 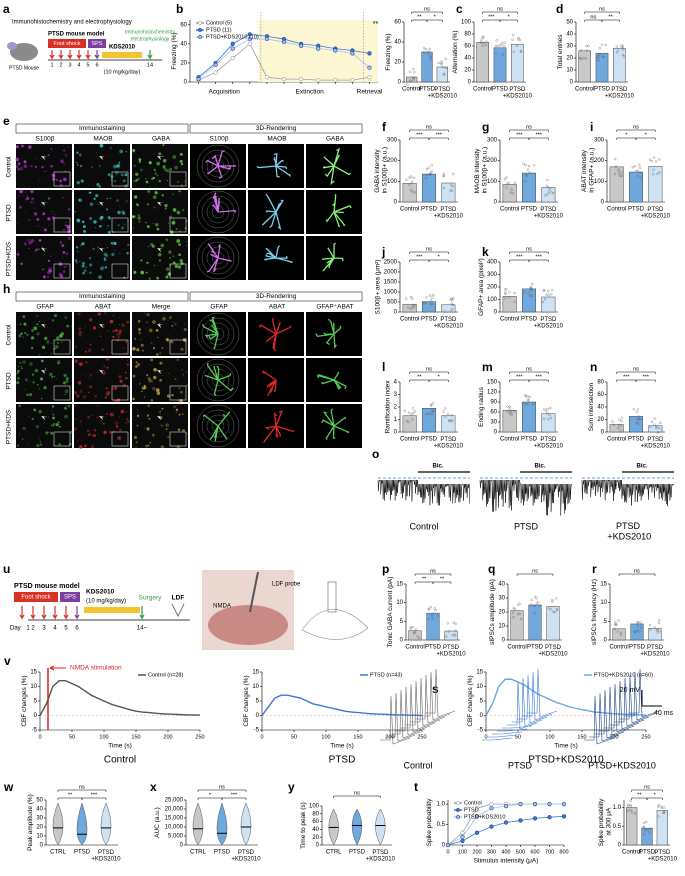 What do you see at coordinates (391, 293) in the screenshot?
I see `y-tick-label: 1000` at bounding box center [391, 293].